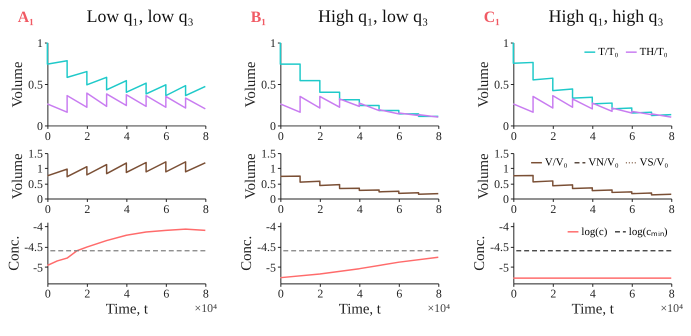 The height and width of the screenshot is (336, 691). What do you see at coordinates (654, 52) in the screenshot?
I see `legend-label: TH/T₀` at bounding box center [654, 52].